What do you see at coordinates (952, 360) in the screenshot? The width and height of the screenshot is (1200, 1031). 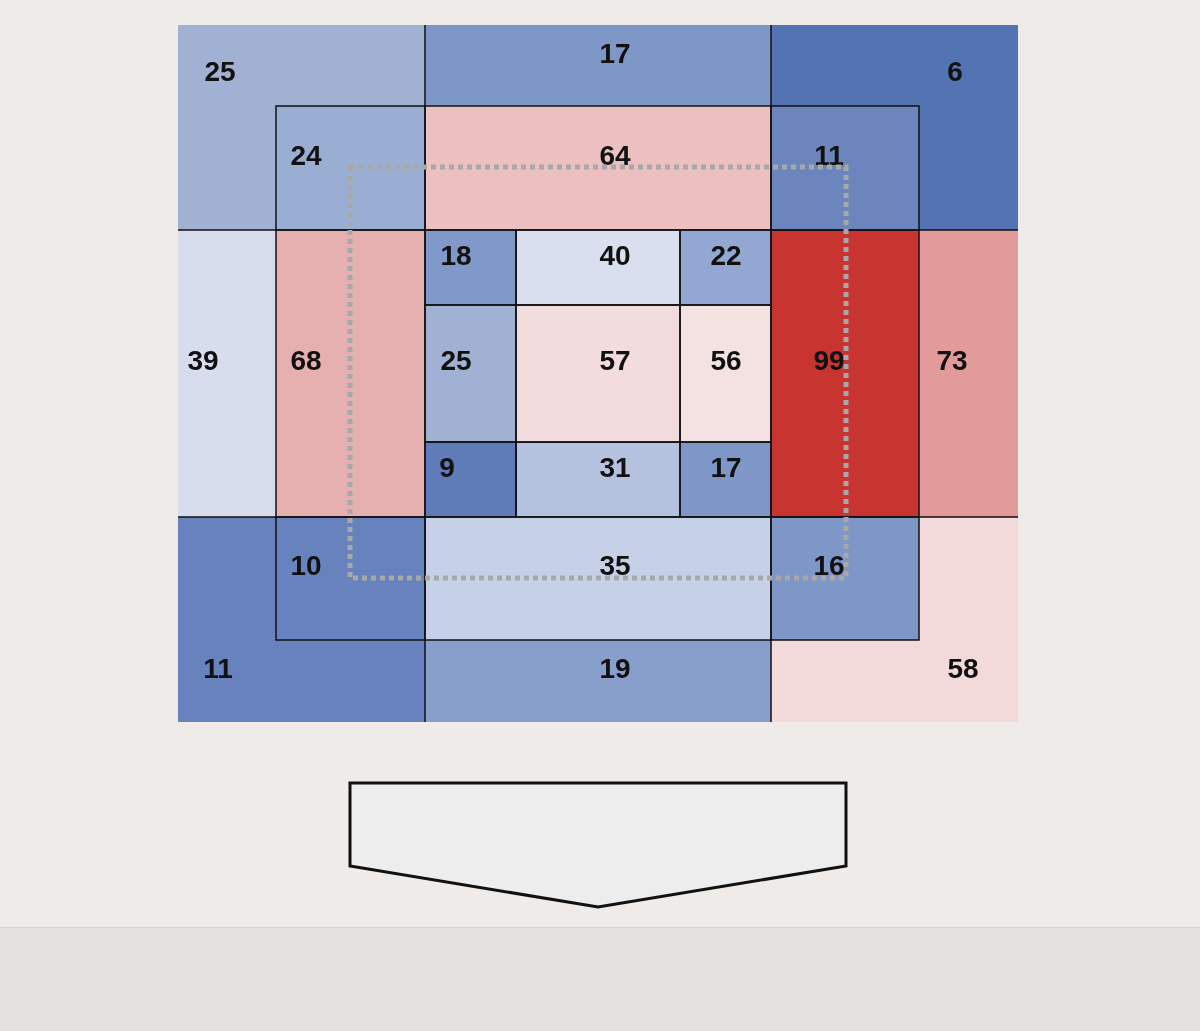 I see `data-label: 73` at bounding box center [952, 360].